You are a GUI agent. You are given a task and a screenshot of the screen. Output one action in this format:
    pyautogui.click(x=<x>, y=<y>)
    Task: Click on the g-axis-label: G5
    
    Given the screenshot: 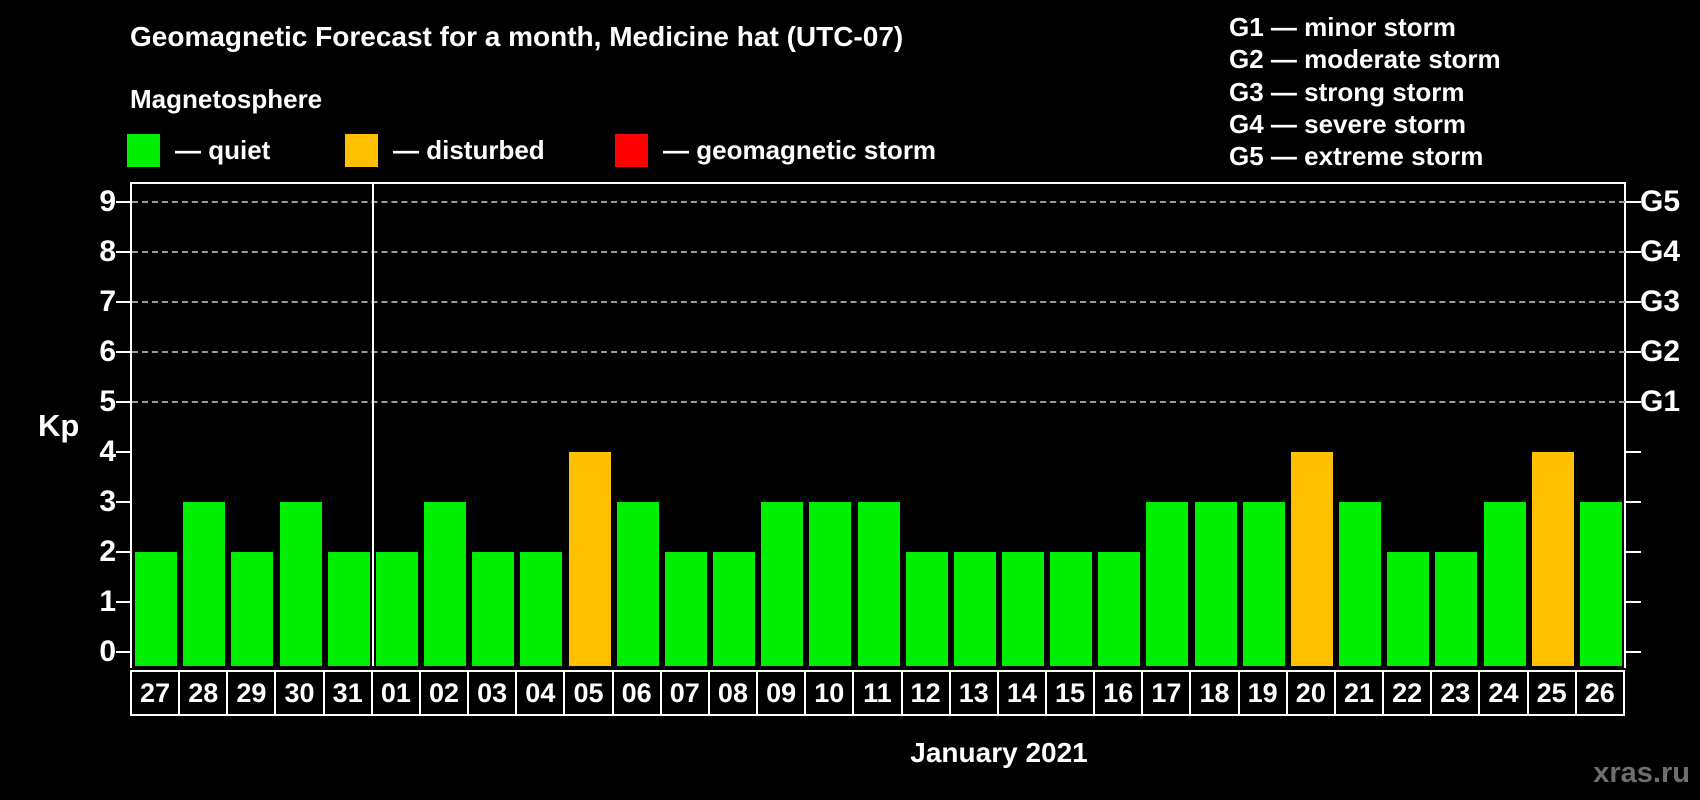 What is the action you would take?
    pyautogui.click(x=1660, y=201)
    